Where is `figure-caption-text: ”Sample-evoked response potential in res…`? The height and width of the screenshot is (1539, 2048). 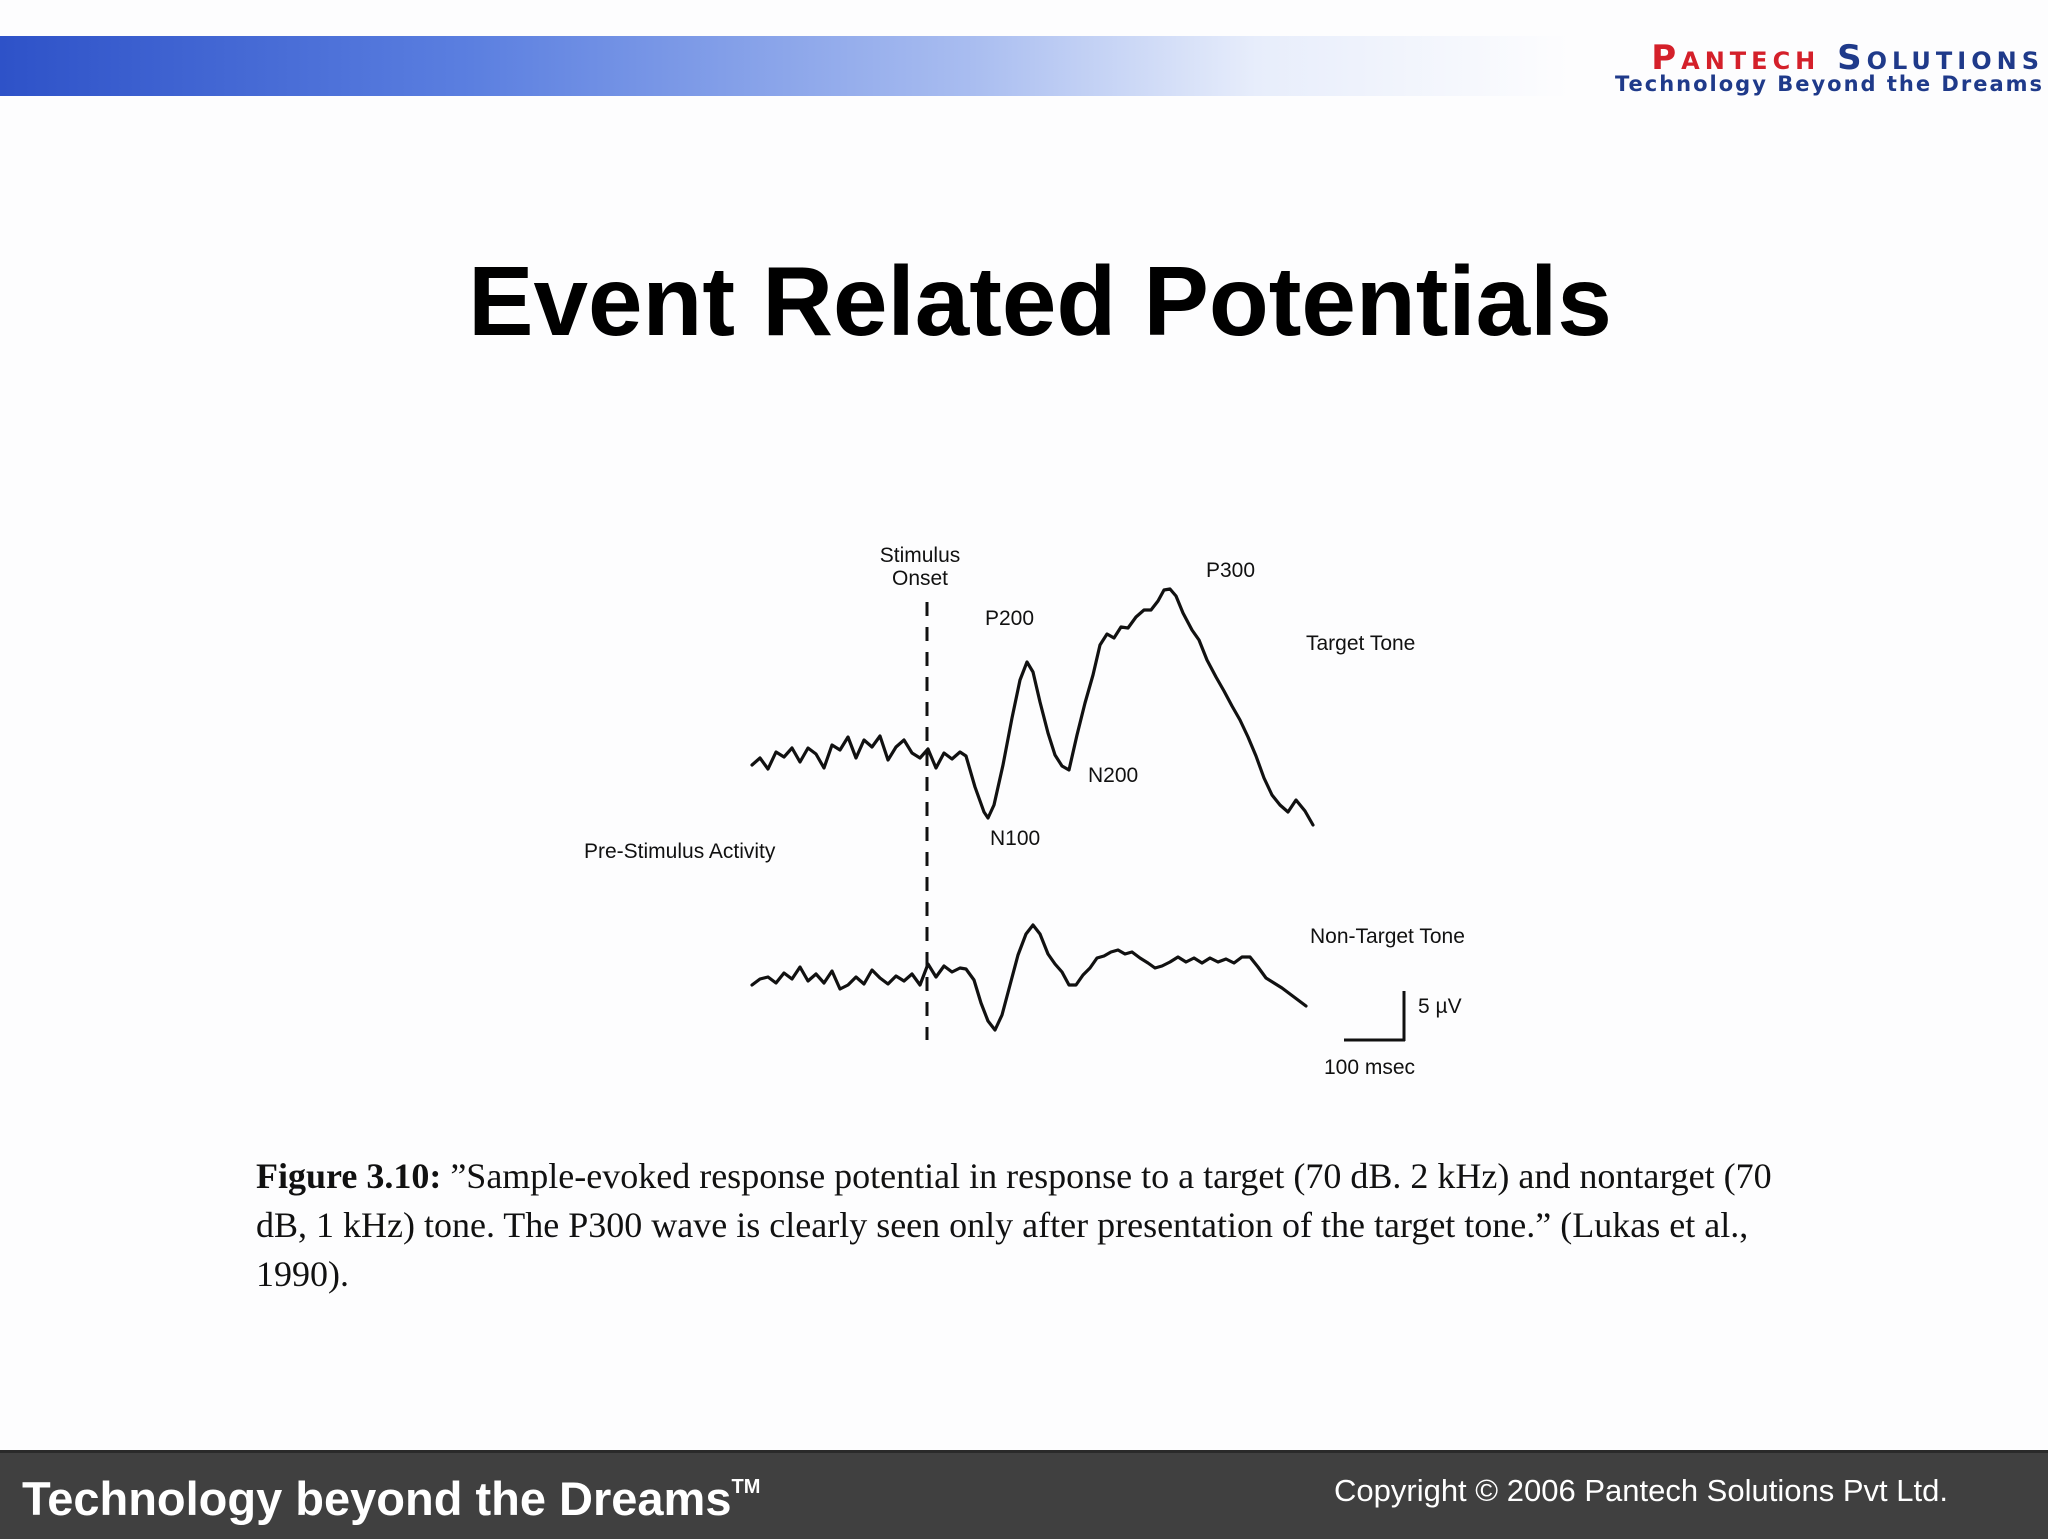
figure-caption-text: ”Sample-evoked response potential in res… is located at coordinates (1014, 1225).